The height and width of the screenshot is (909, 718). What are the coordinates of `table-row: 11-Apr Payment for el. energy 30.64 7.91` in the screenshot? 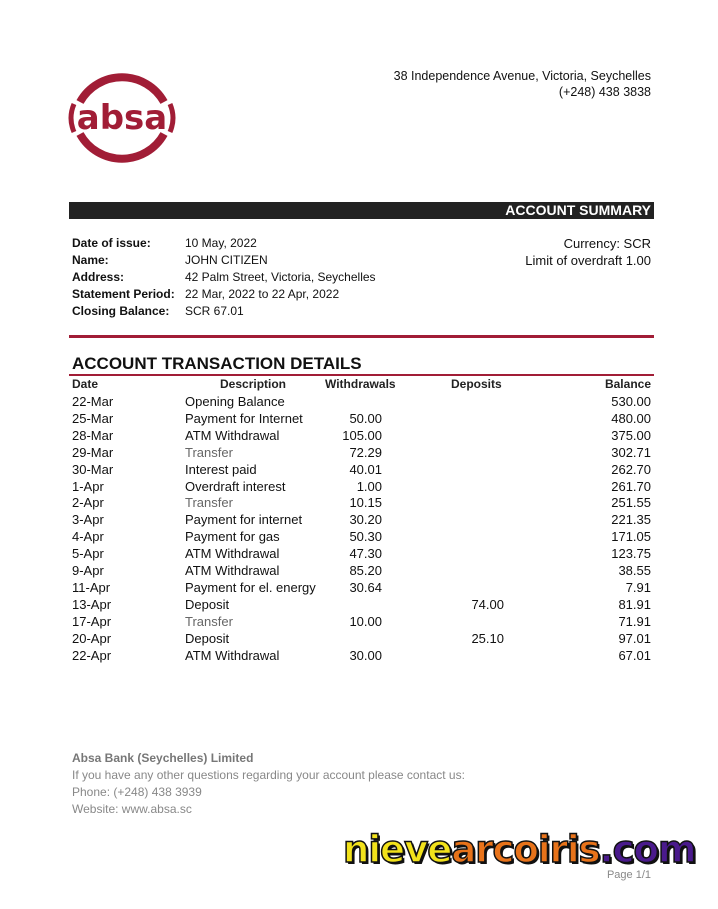 It's located at (361, 588).